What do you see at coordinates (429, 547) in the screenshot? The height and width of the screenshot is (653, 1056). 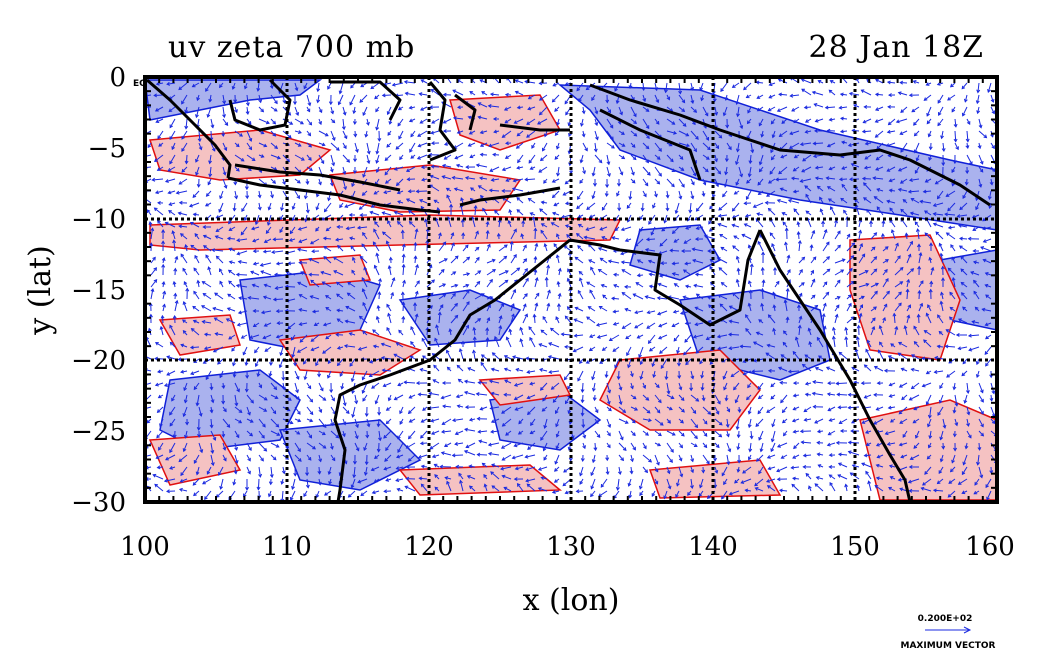 I see `x-tick-label: 120` at bounding box center [429, 547].